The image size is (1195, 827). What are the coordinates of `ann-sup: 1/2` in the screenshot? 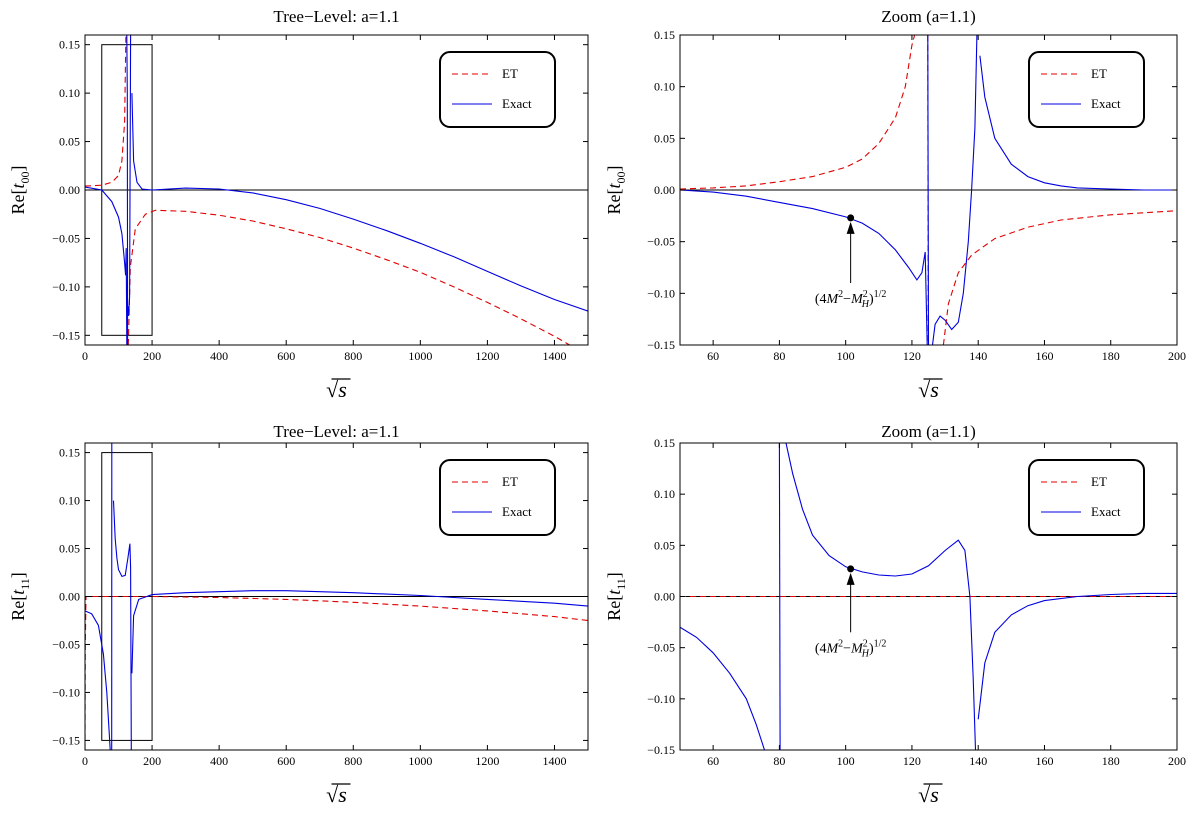 It's located at (880, 294).